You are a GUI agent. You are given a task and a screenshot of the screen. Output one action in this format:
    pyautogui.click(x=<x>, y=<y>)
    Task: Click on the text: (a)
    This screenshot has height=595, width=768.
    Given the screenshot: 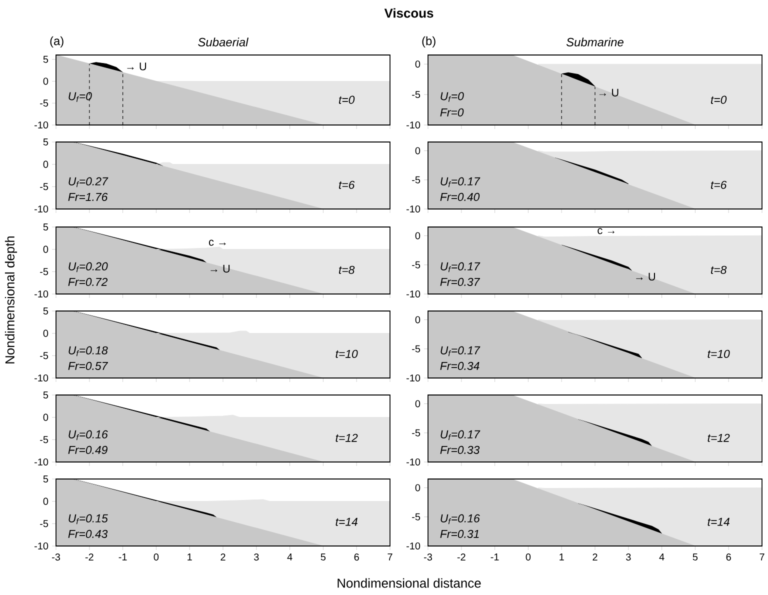 What is the action you would take?
    pyautogui.click(x=57, y=42)
    